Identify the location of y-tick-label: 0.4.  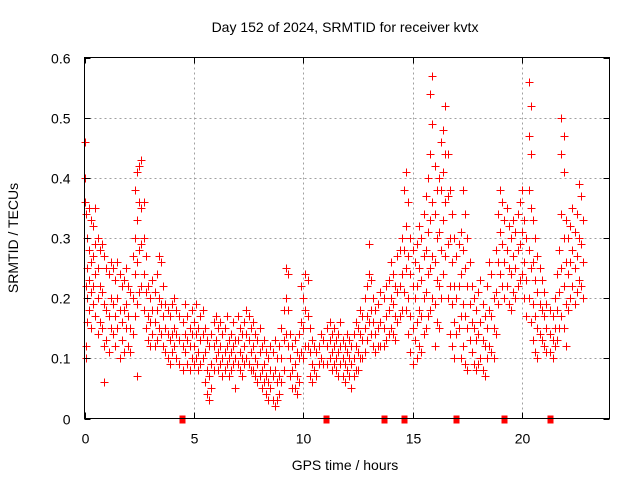
(61, 179).